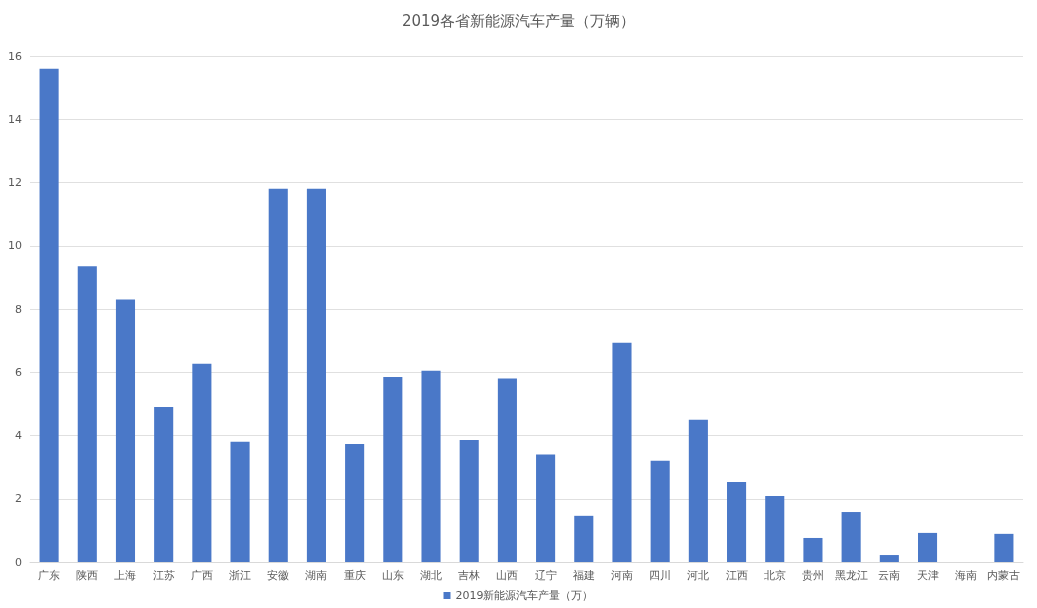 The image size is (1037, 608). What do you see at coordinates (927, 575) in the screenshot?
I see `x-tick-label: 天津` at bounding box center [927, 575].